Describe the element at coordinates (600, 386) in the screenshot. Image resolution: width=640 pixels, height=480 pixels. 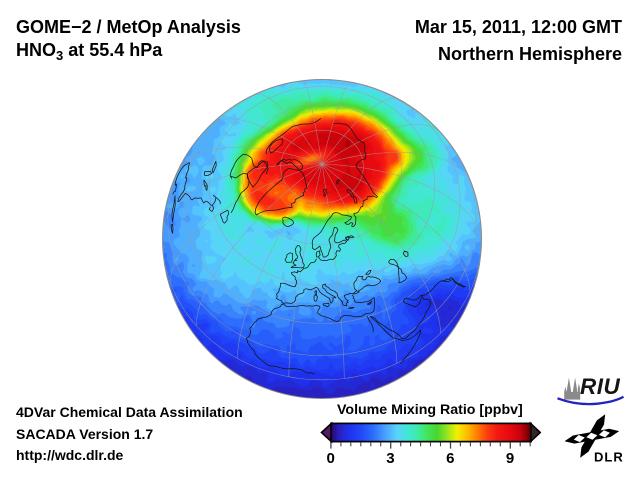
I see `svg-text: RIU` at that location.